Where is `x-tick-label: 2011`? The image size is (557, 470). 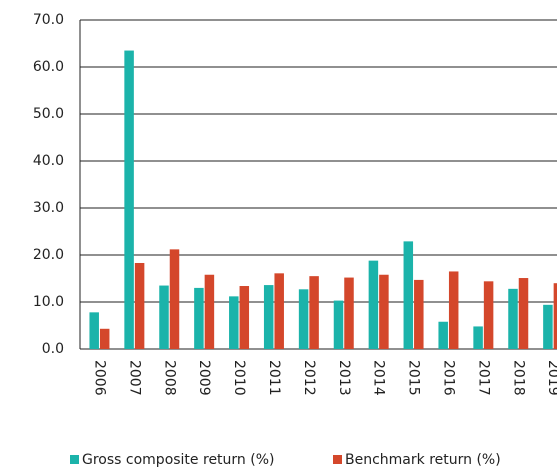
x-tick-label: 2011 is located at coordinates (274, 378).